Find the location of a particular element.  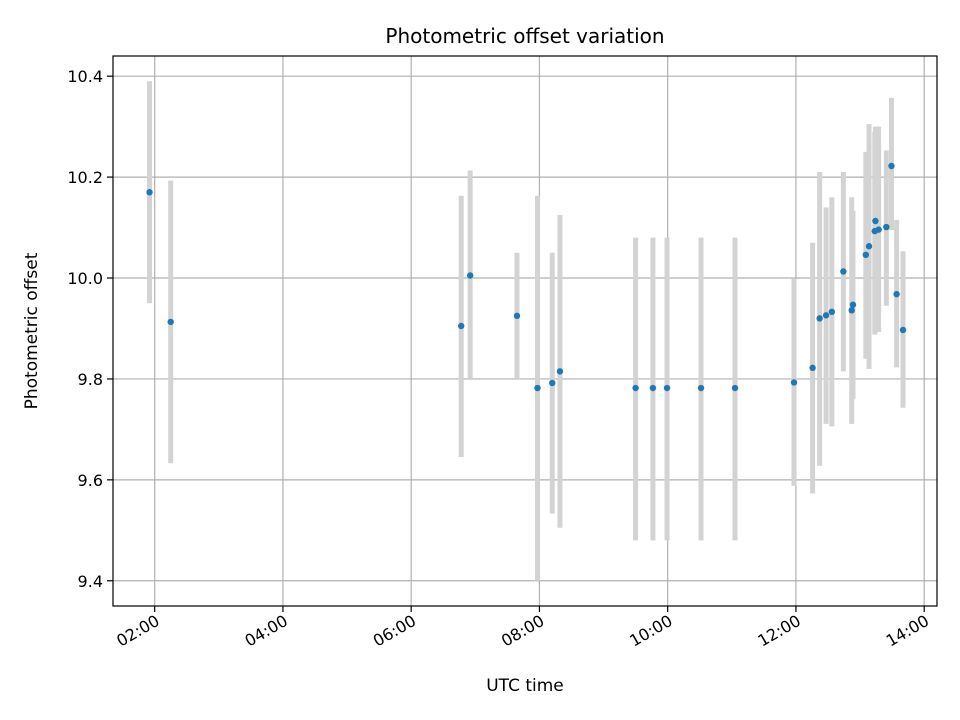

y-tick-label: 10.2 is located at coordinates (85, 177).